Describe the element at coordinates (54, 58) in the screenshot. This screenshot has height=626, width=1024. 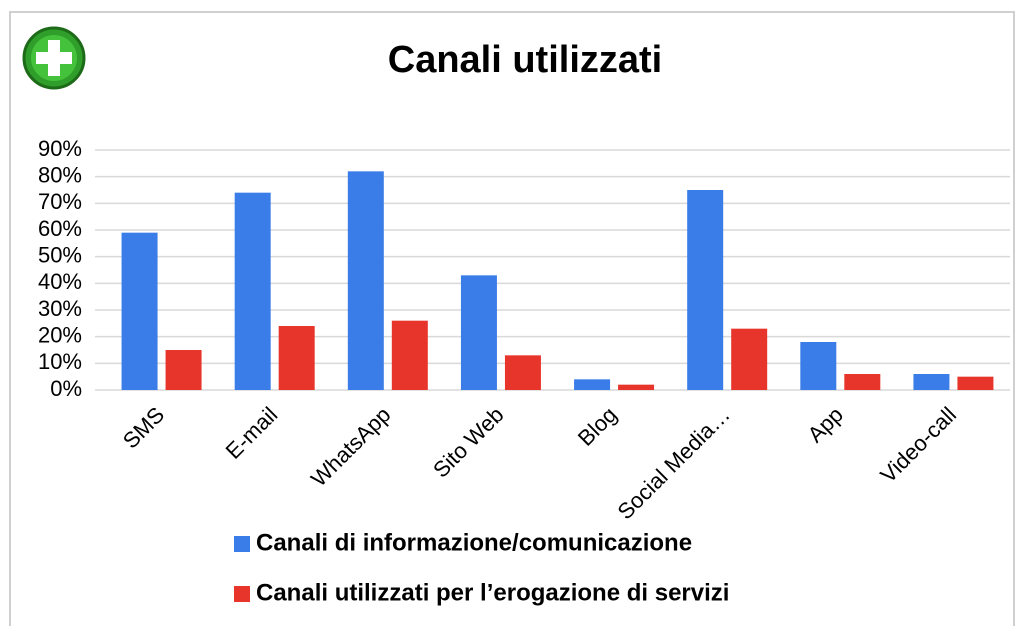
I see `add-icon` at that location.